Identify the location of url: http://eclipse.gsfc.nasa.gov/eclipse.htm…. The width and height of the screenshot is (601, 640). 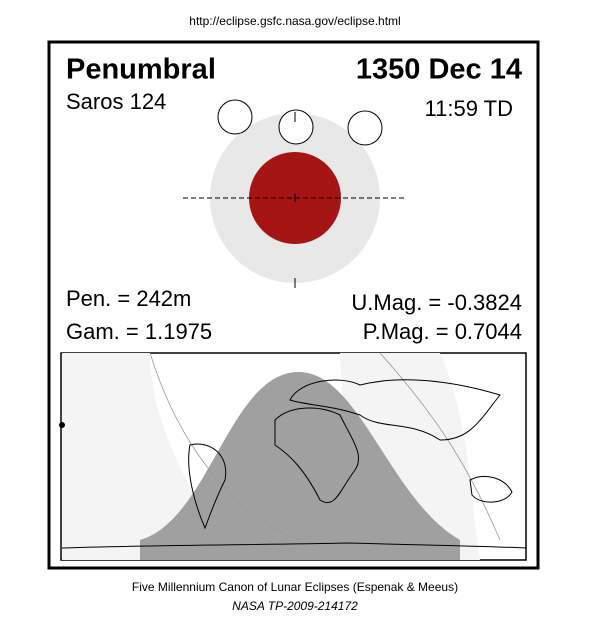
(294, 21).